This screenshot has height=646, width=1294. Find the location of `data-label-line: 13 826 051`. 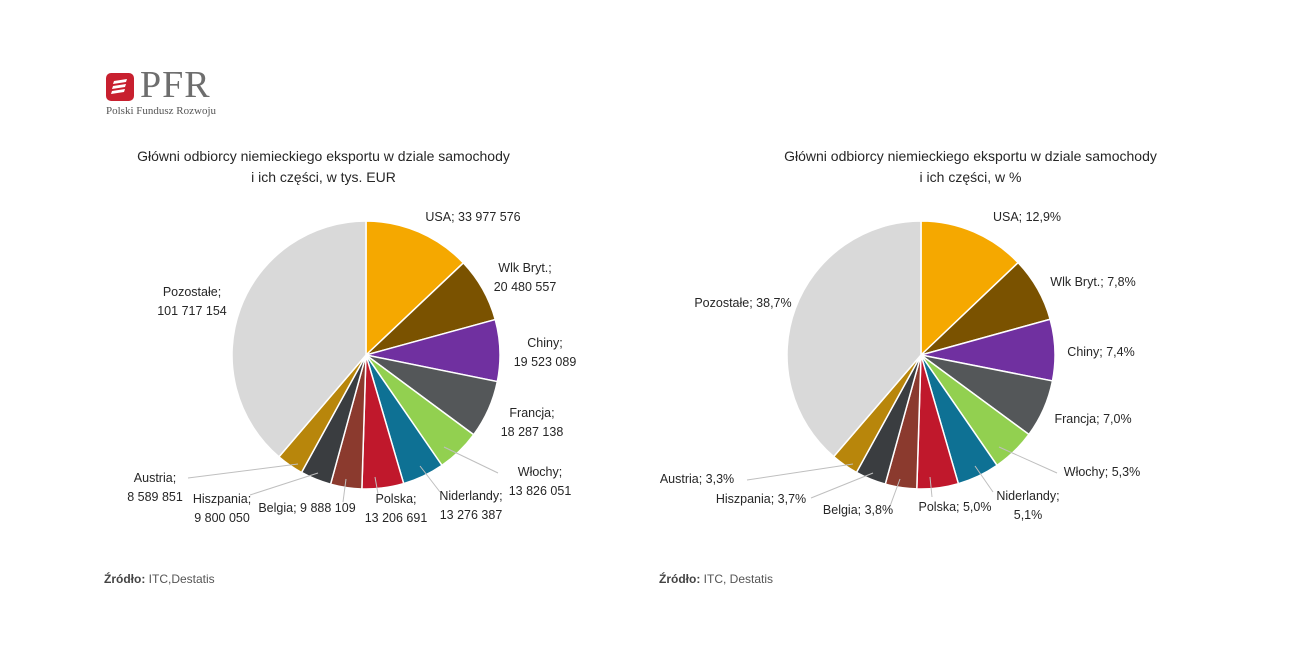

data-label-line: 13 826 051 is located at coordinates (540, 491).